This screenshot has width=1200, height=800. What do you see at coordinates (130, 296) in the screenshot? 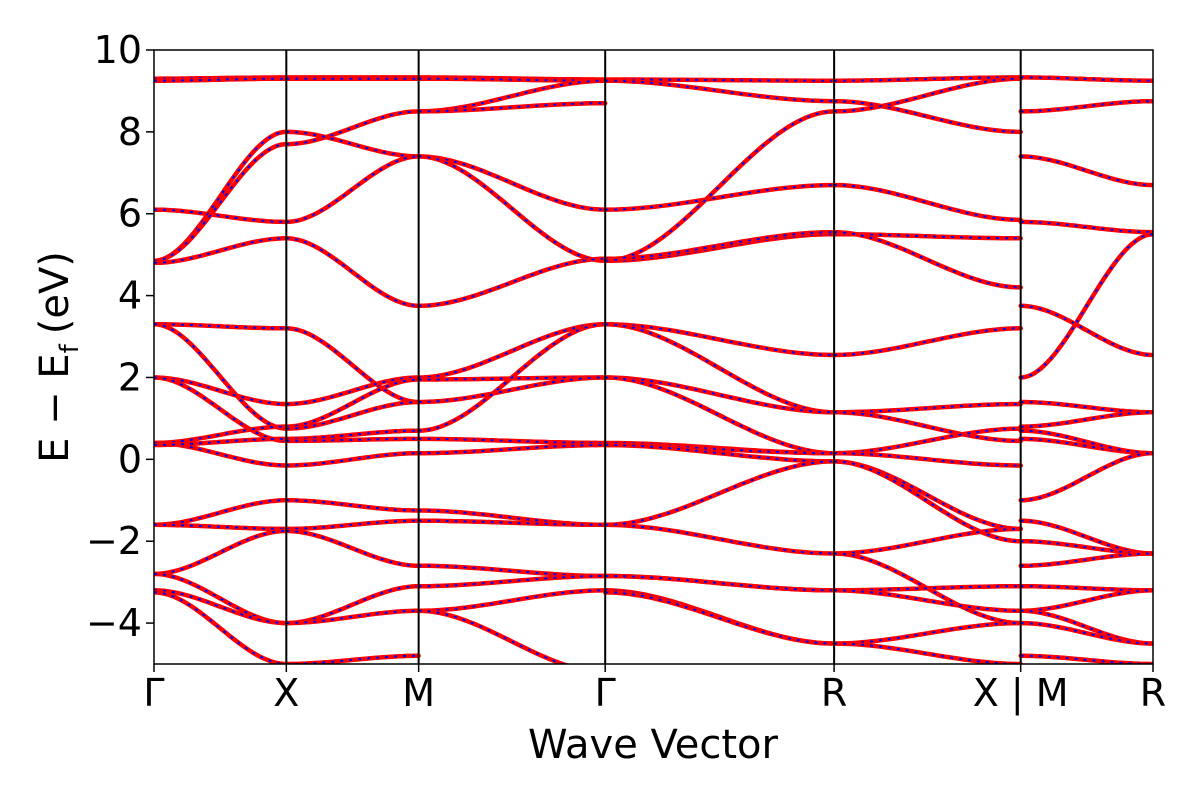
I see `y-tick-label: 4` at bounding box center [130, 296].